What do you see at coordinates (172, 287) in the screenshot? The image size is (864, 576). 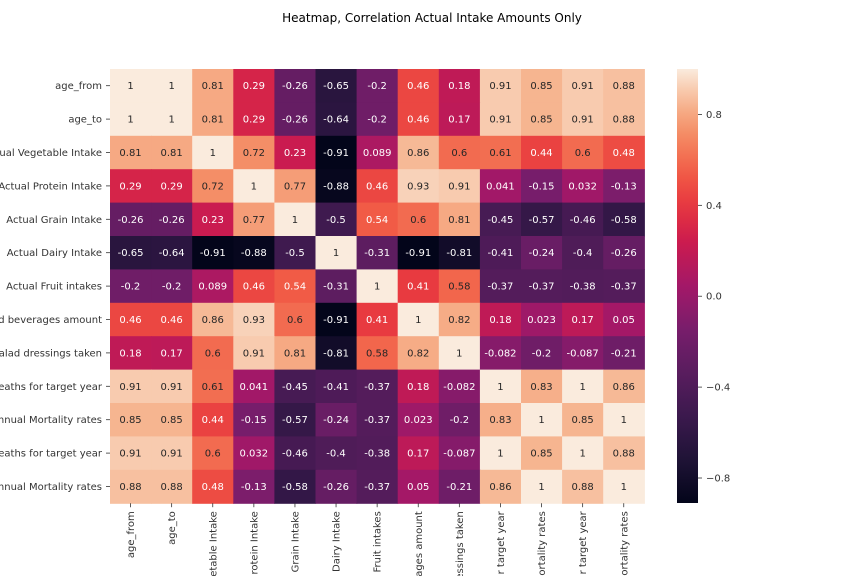 I see `cell-value-label: -0.2` at bounding box center [172, 287].